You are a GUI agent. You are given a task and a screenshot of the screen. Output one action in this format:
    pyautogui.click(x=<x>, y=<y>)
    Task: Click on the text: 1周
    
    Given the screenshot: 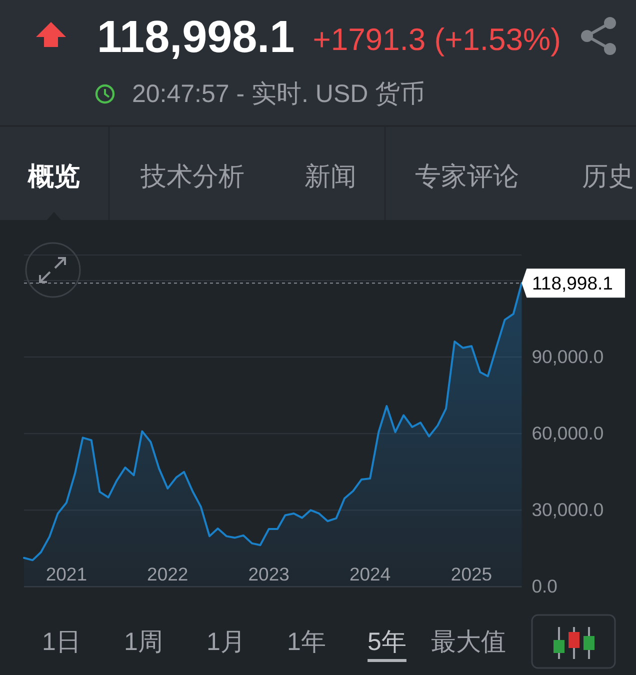 What is the action you would take?
    pyautogui.click(x=143, y=642)
    